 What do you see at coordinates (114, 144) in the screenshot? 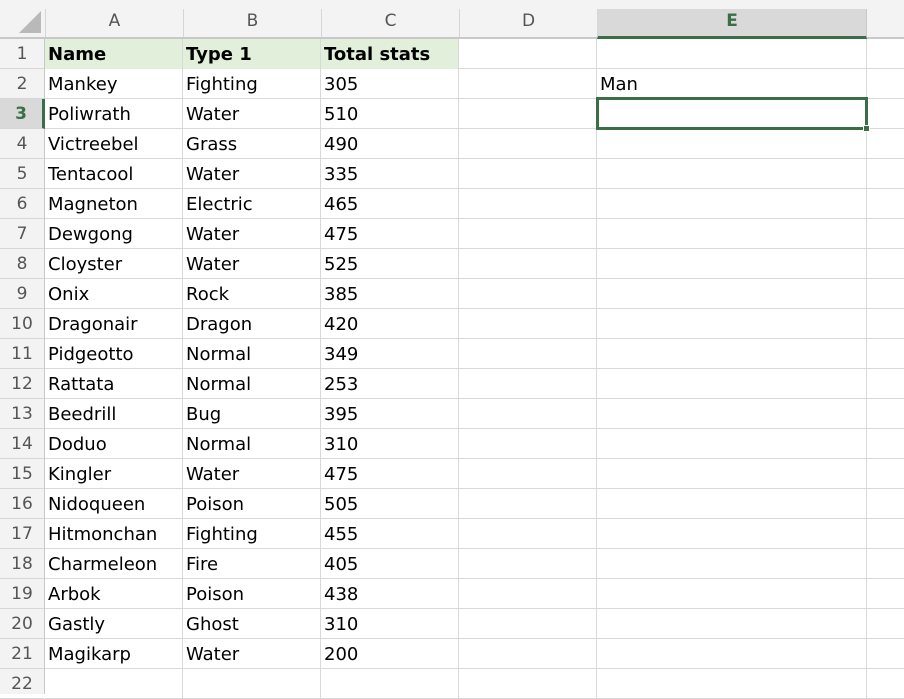
I see `cell: Victreebel` at bounding box center [114, 144].